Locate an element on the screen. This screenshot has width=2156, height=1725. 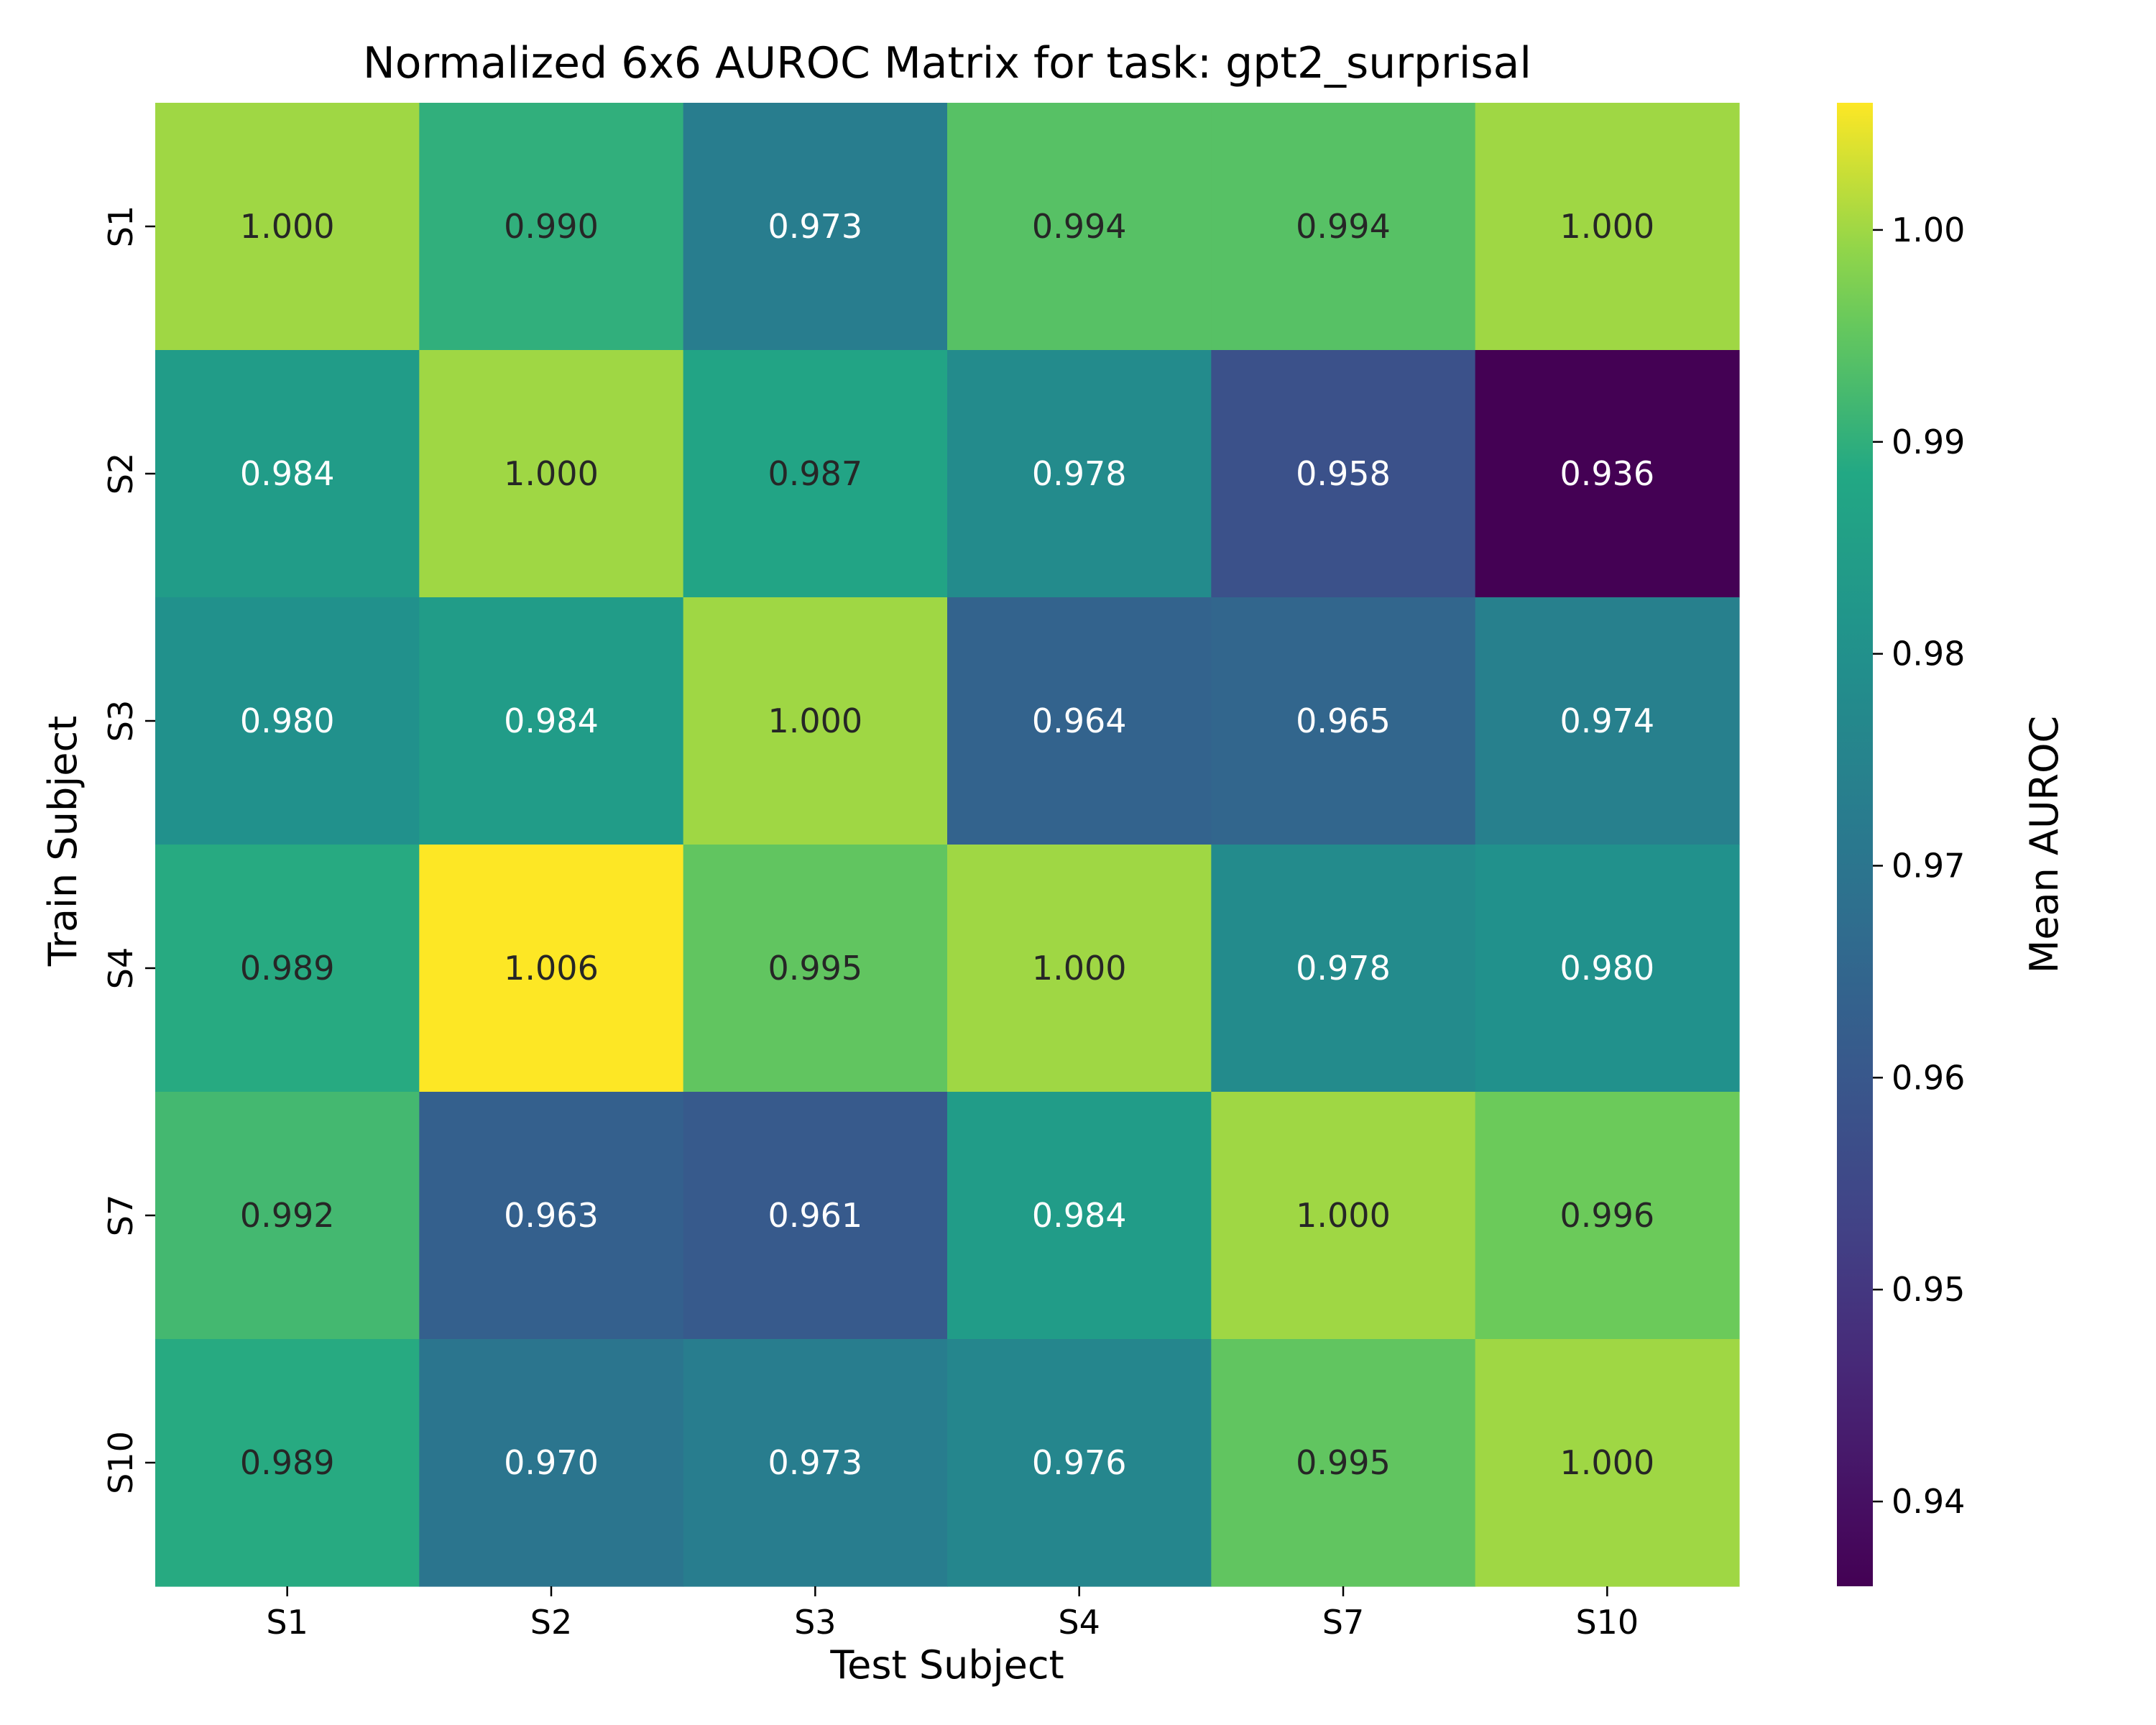
colorbar-tick-label: 0.95 is located at coordinates (1929, 1289).